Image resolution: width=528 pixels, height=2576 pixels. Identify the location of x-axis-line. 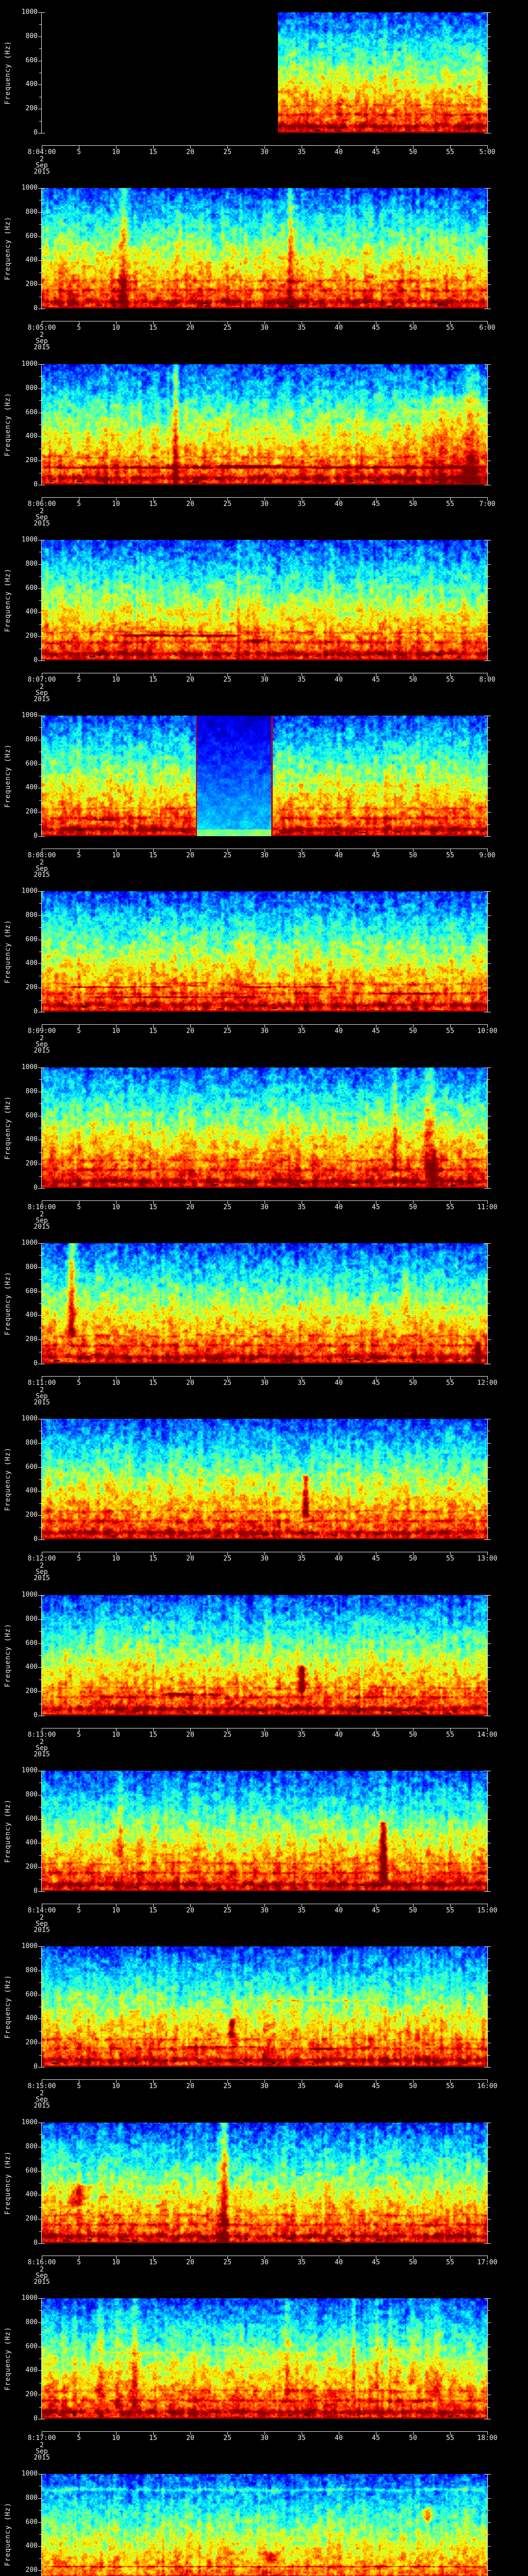
(265, 145).